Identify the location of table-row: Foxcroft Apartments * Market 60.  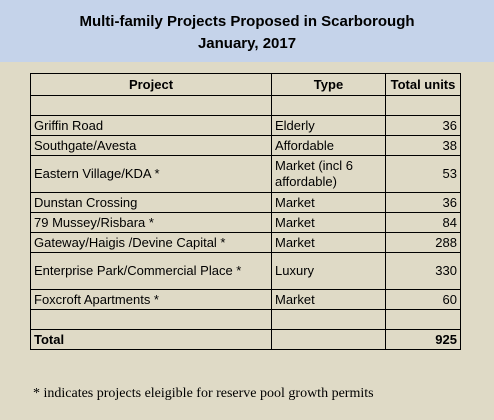
(245, 299).